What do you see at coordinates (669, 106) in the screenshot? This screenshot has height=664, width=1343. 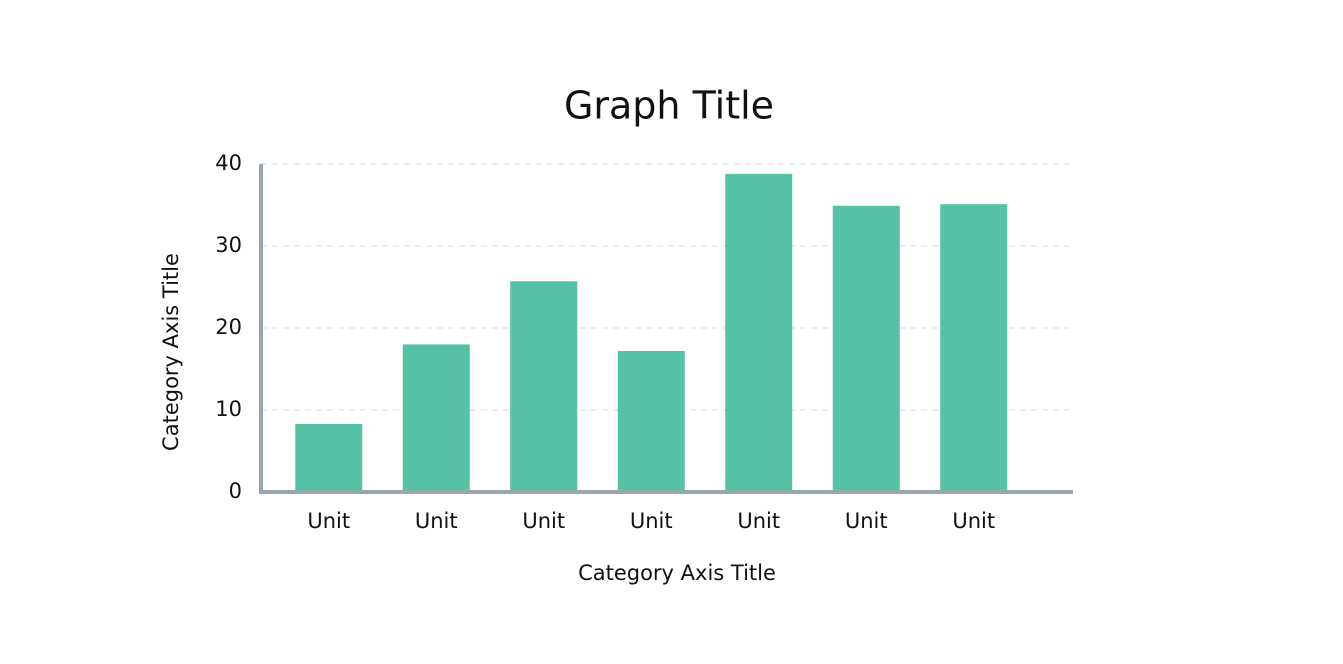 I see `chart-title: Graph Title` at bounding box center [669, 106].